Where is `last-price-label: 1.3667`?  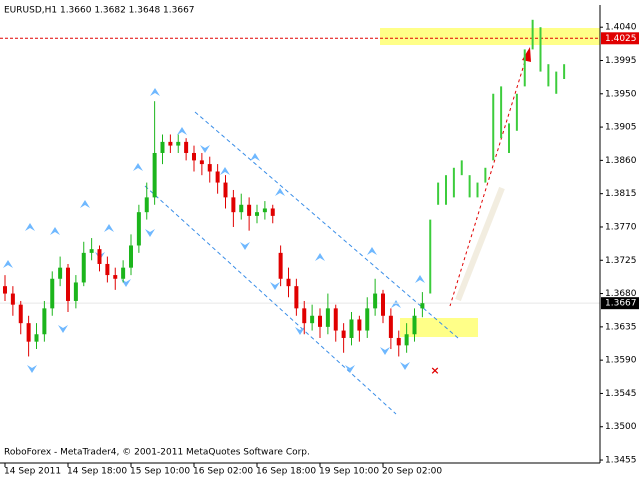
last-price-label: 1.3667 is located at coordinates (621, 304).